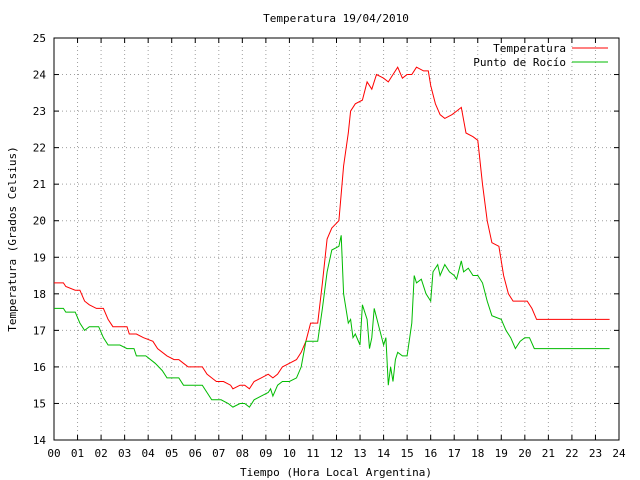  I want to click on x-tick-label: 13, so click(359, 453).